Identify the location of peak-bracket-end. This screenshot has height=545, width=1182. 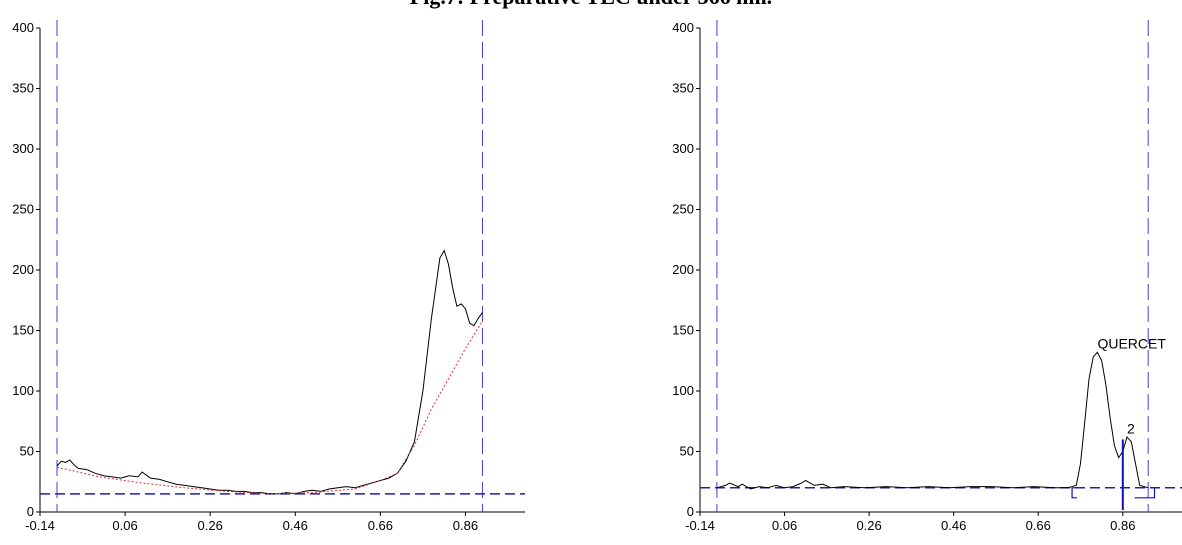
(1145, 493).